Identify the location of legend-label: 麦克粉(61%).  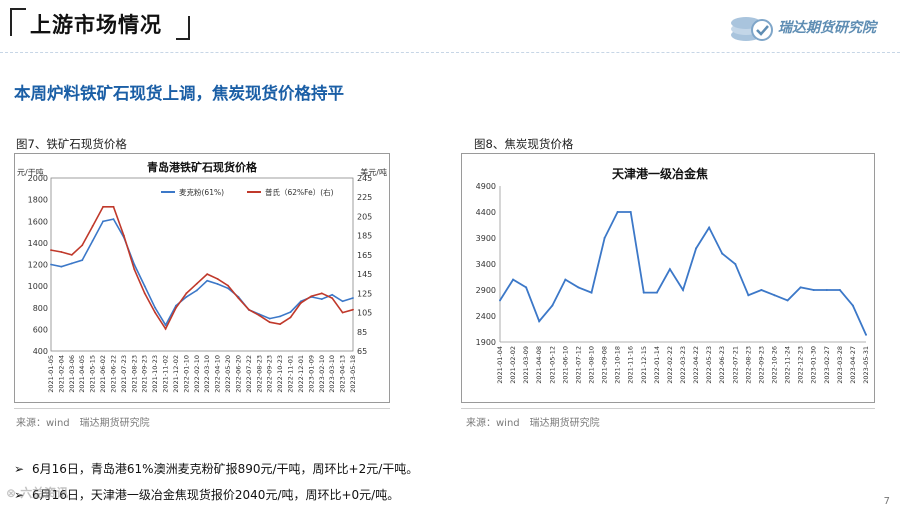
(201, 192).